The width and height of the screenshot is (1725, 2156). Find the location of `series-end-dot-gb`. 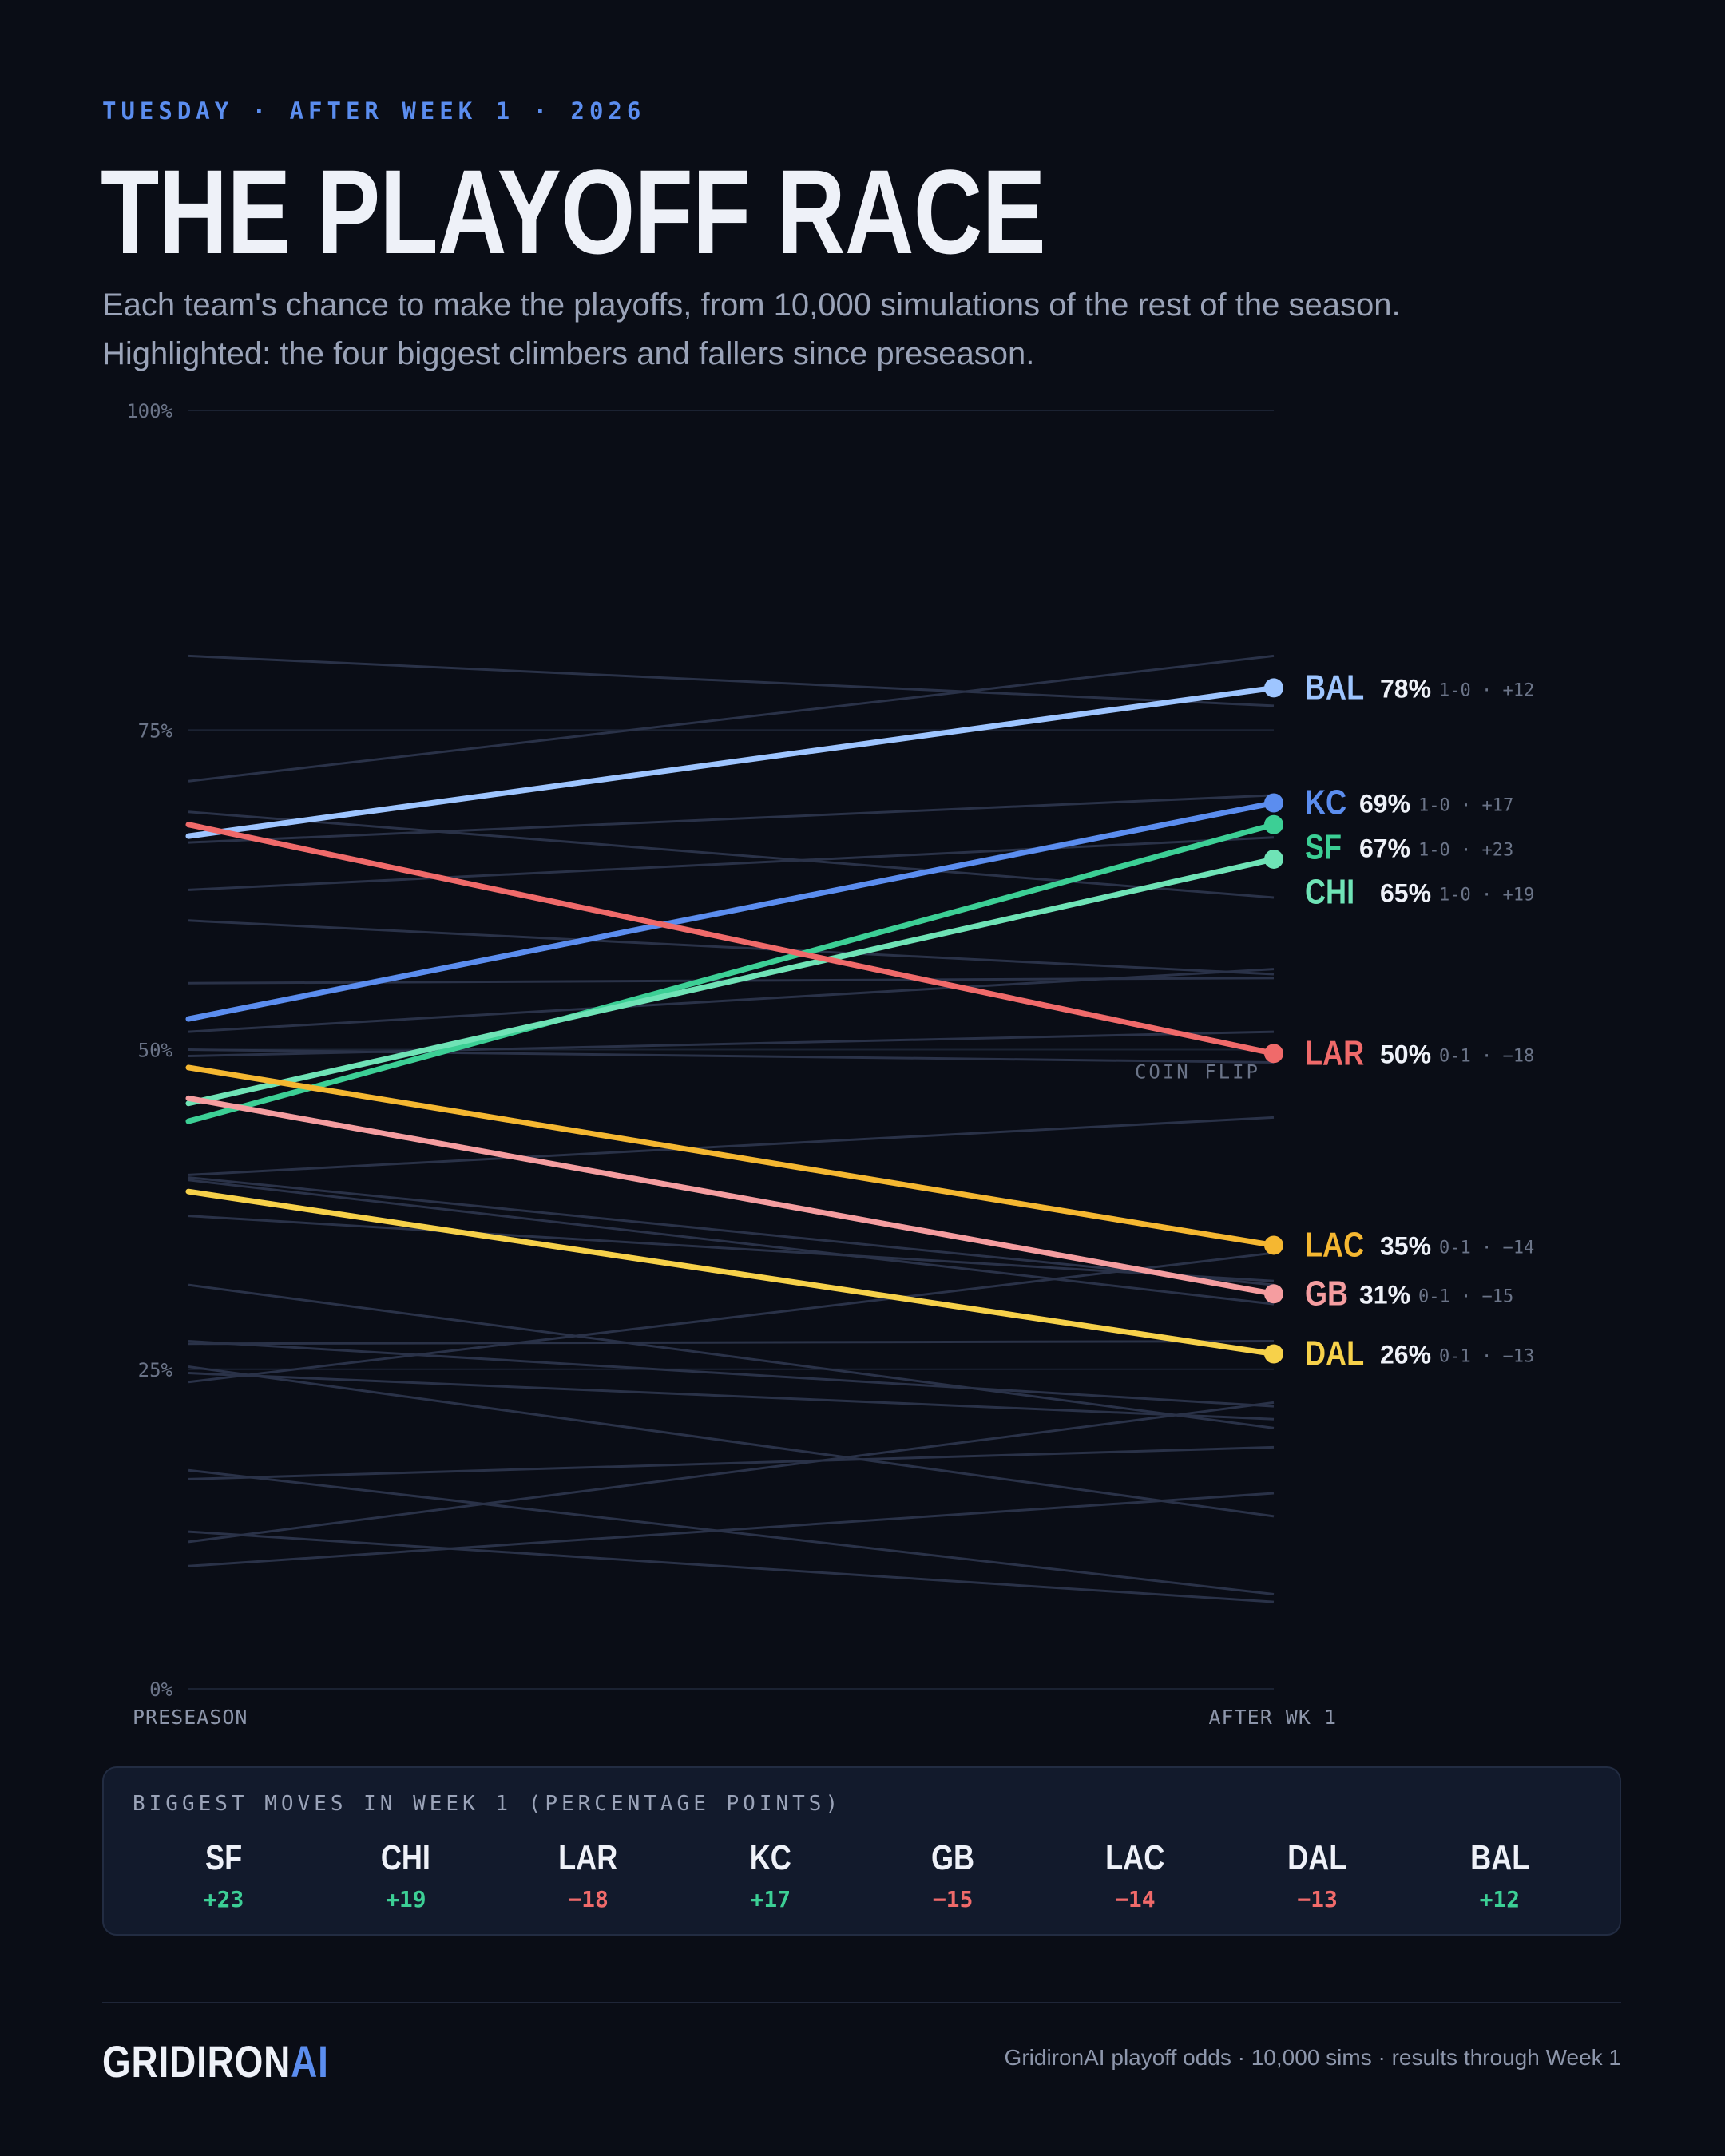

series-end-dot-gb is located at coordinates (1274, 1294).